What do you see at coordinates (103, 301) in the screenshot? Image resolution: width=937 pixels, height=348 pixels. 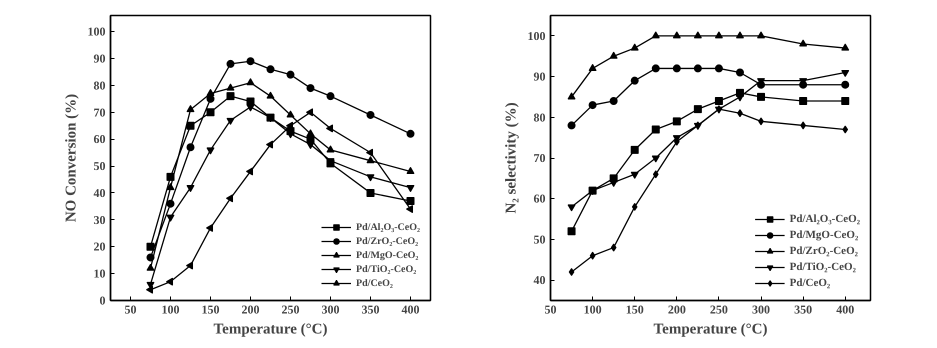 I see `y-tick-label: 0` at bounding box center [103, 301].